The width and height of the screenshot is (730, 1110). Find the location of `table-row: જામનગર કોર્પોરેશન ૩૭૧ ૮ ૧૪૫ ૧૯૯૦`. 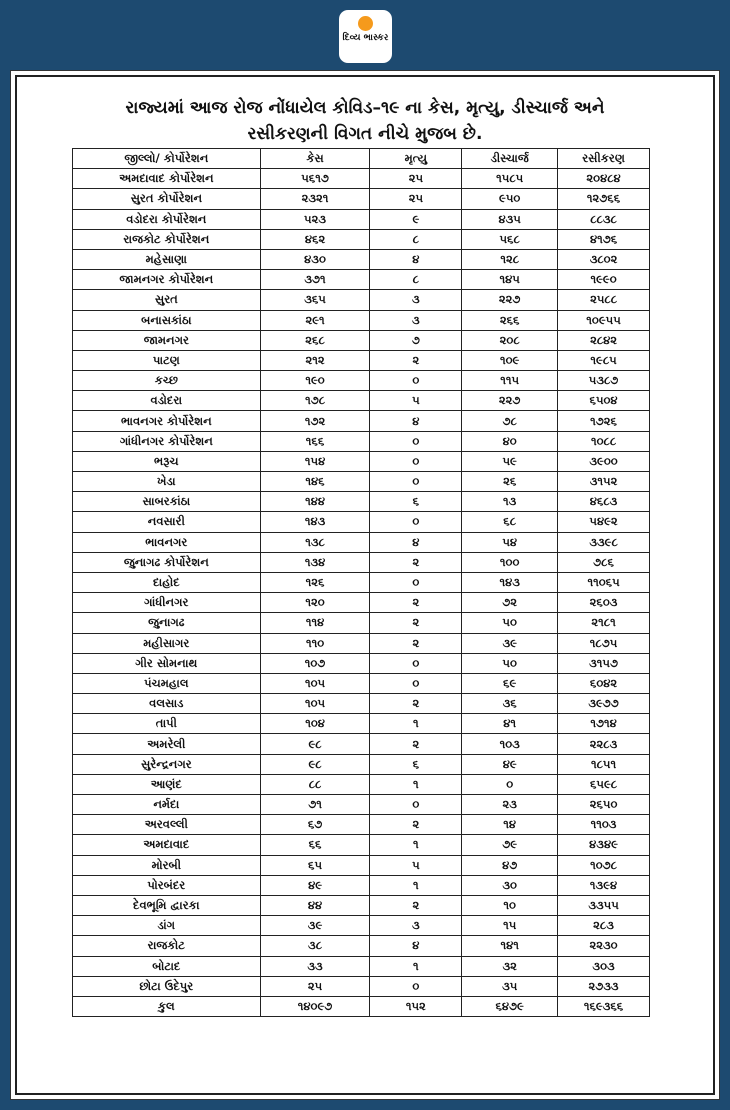

table-row: જામનગર કોર્પોરેશન ૩૭૧ ૮ ૧૪૫ ૧૯૯૦ is located at coordinates (361, 280).